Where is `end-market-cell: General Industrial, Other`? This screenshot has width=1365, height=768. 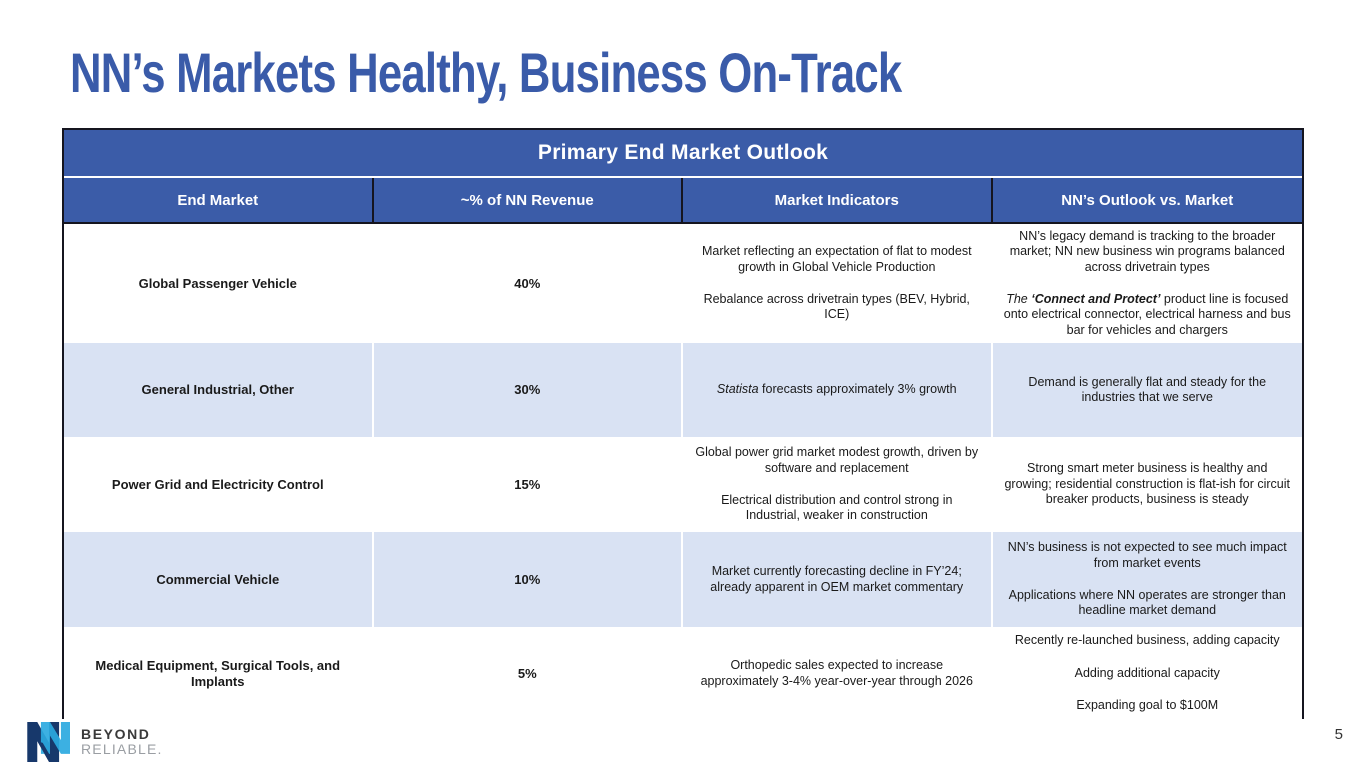 end-market-cell: General Industrial, Other is located at coordinates (219, 390).